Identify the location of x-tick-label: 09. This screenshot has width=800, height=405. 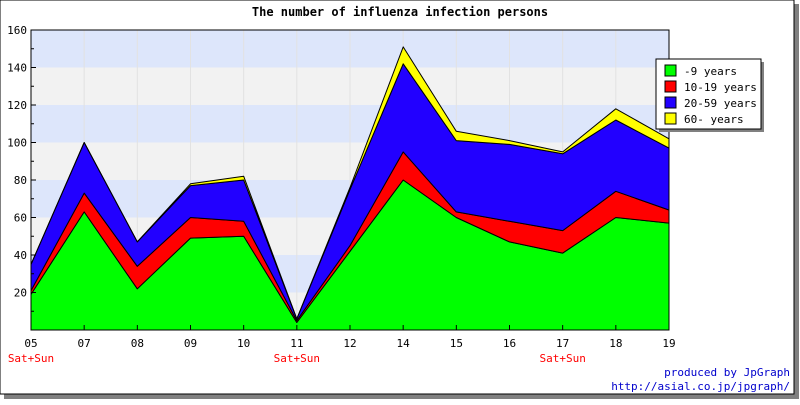
(190, 343).